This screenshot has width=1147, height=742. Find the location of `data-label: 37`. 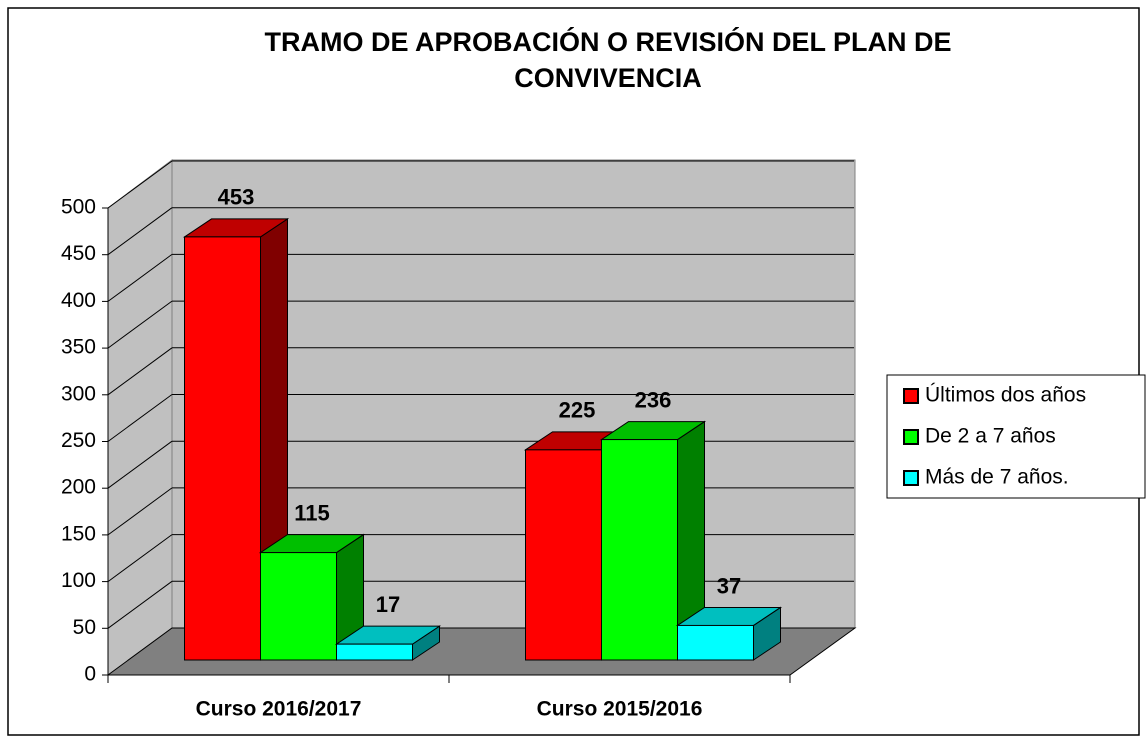

data-label: 37 is located at coordinates (729, 585).